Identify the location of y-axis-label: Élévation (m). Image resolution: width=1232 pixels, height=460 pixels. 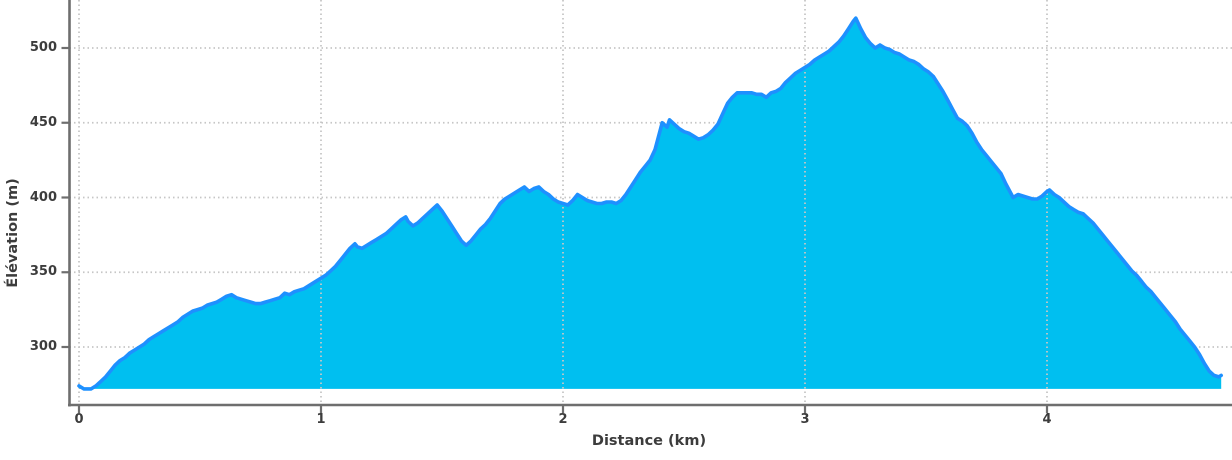
(13, 233).